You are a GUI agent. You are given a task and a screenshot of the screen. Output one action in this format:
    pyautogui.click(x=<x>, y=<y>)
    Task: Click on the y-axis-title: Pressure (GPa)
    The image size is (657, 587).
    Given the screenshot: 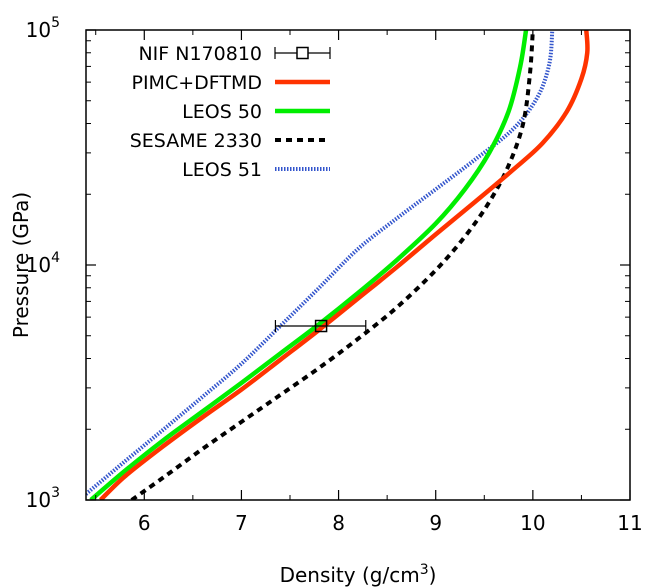 What is the action you would take?
    pyautogui.click(x=21, y=265)
    